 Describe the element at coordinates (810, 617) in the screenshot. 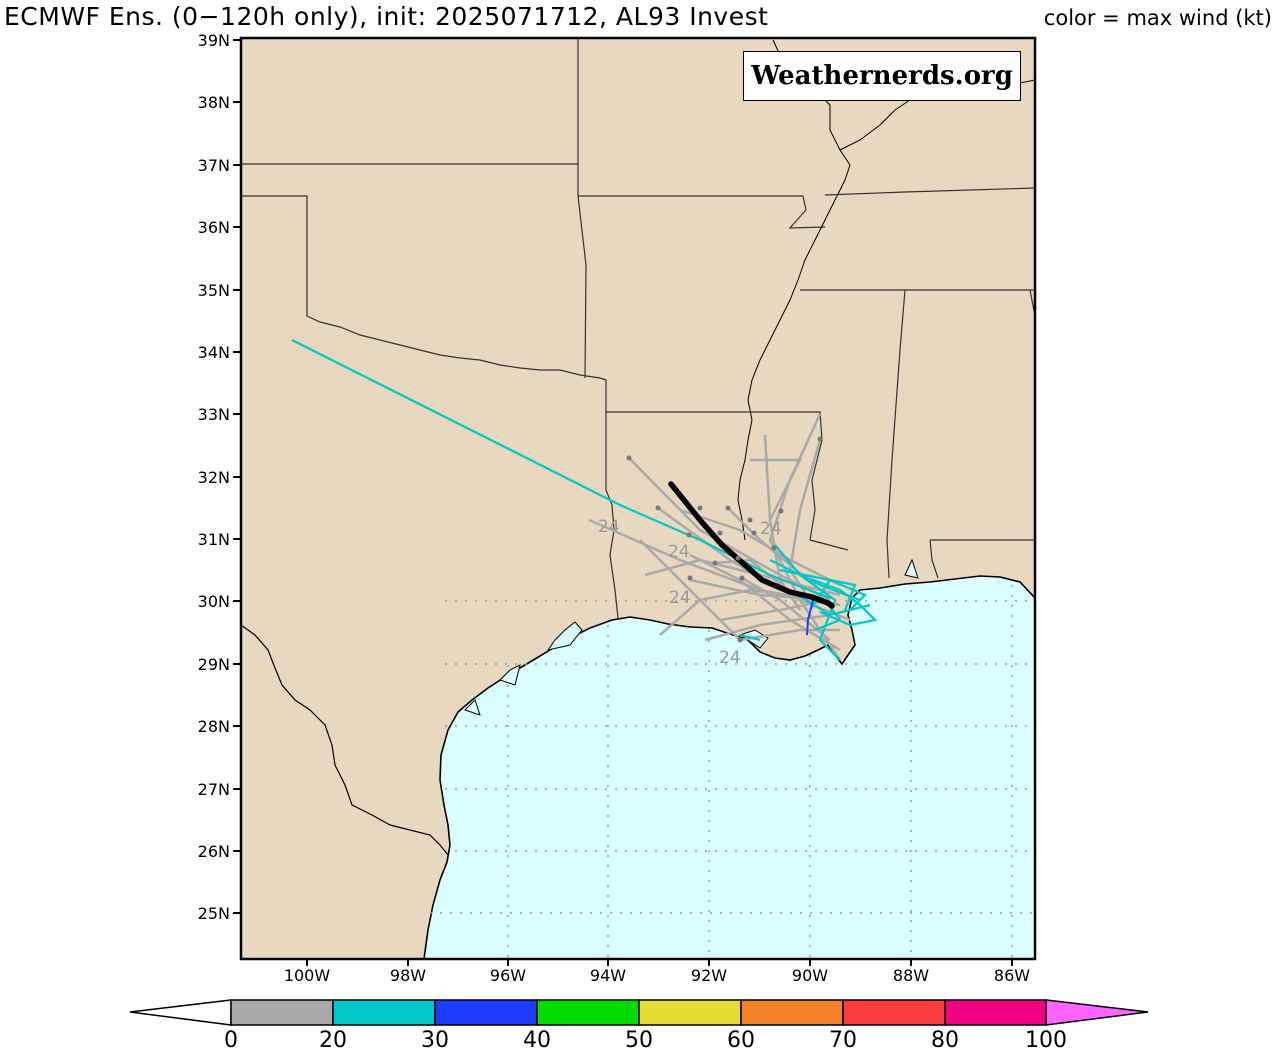

I see `ensemble-track-blue` at that location.